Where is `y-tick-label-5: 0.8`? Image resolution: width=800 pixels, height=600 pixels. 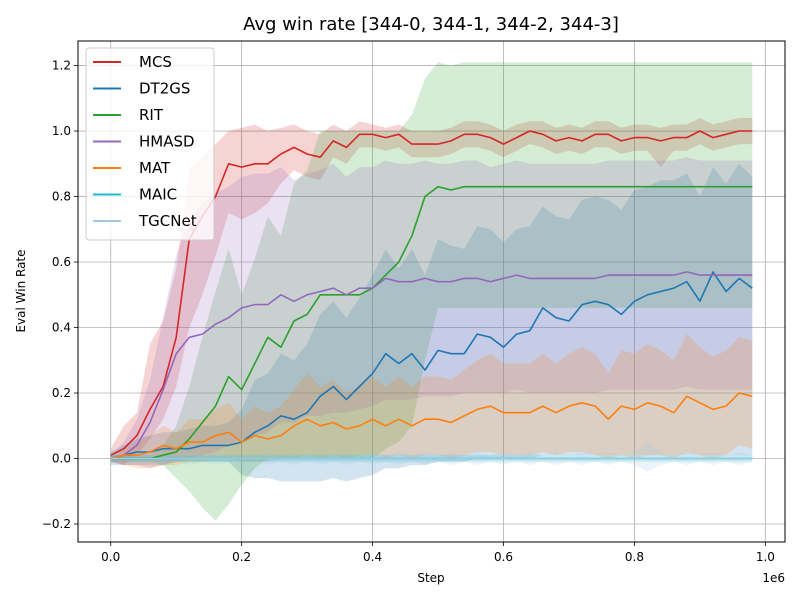
y-tick-label-5: 0.8 is located at coordinates (61, 197).